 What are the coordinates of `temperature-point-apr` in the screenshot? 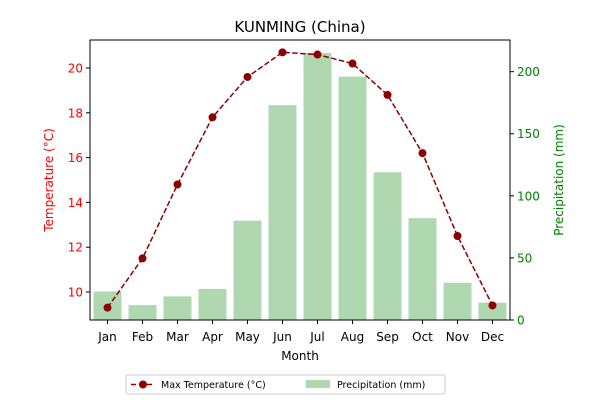 It's located at (212, 117).